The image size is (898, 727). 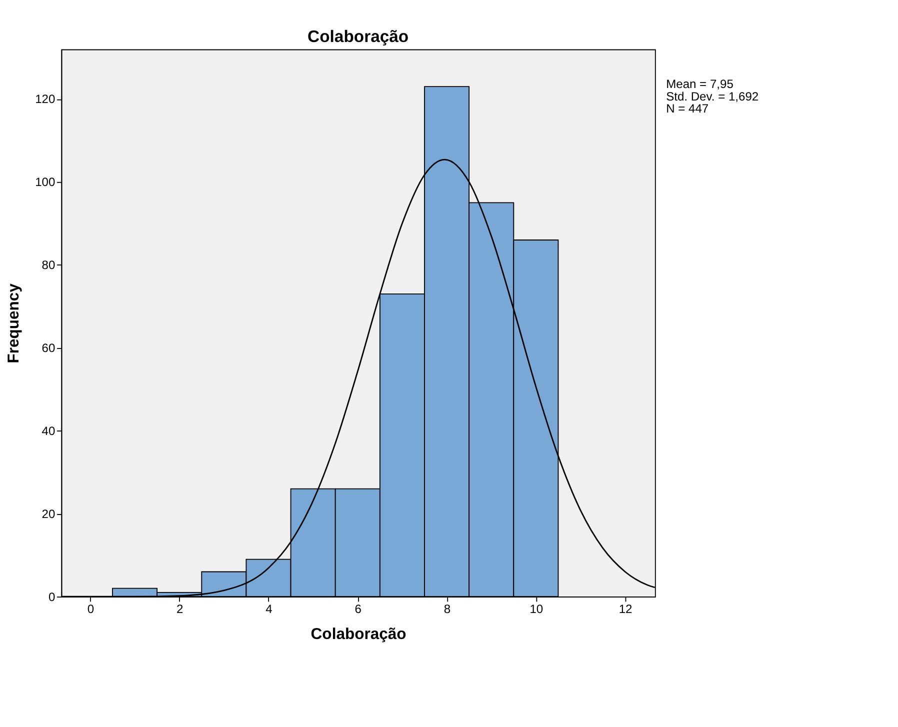 I want to click on chart-title: Colaboração, so click(x=358, y=36).